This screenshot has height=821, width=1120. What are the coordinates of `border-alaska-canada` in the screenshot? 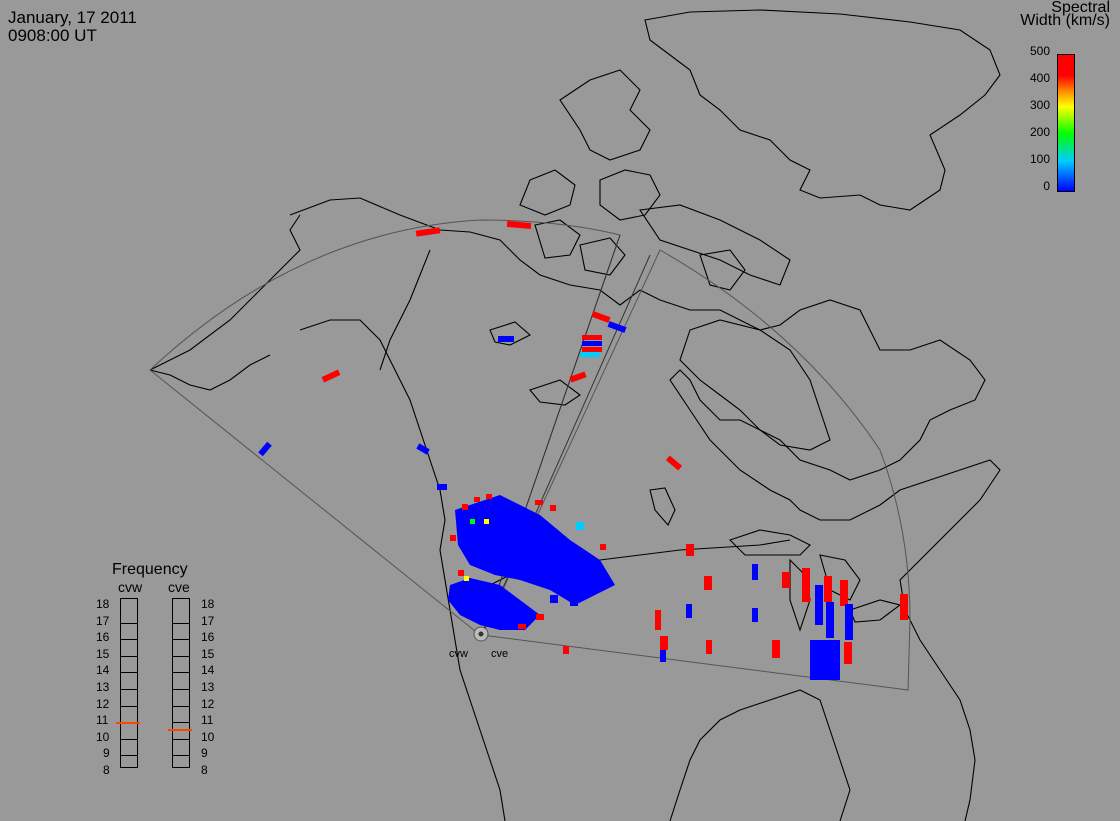 It's located at (405, 310).